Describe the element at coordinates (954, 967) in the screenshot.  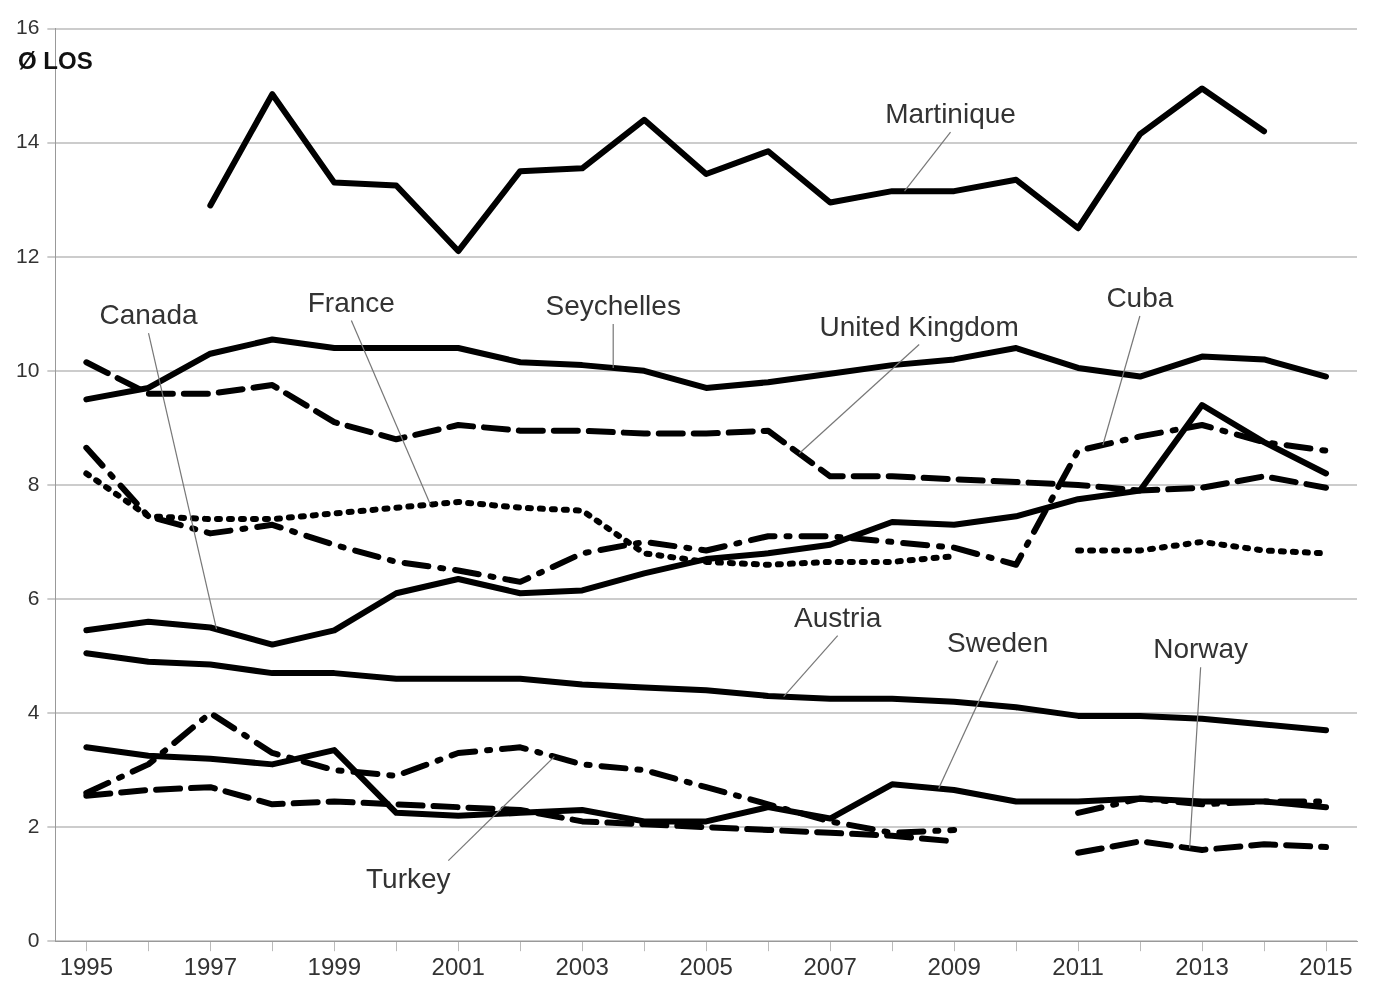
I see `x-tick-label: 2009` at that location.